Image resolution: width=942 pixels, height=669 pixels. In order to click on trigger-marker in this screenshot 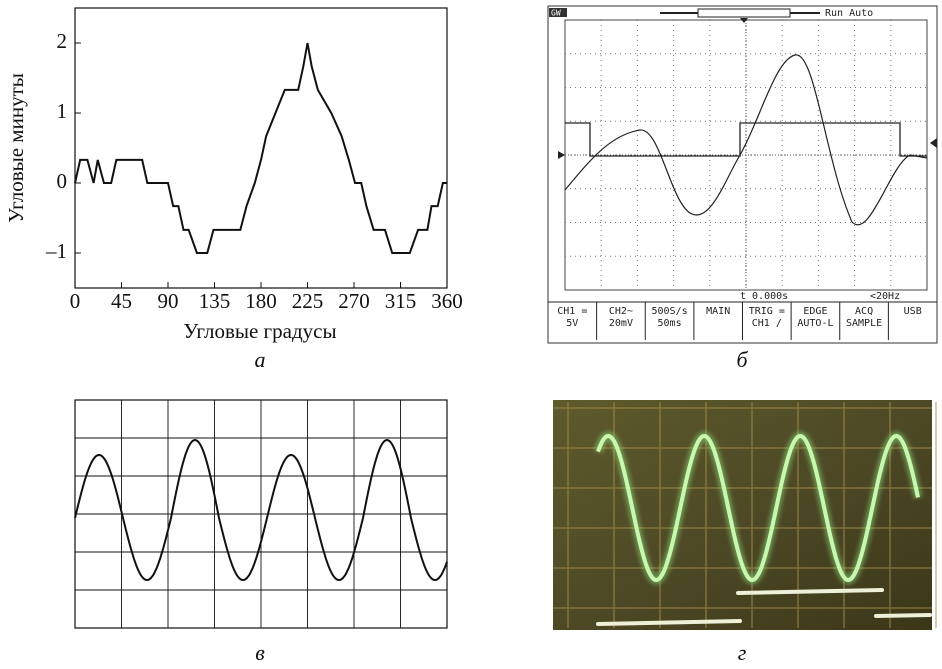, I will do `click(744, 20)`.